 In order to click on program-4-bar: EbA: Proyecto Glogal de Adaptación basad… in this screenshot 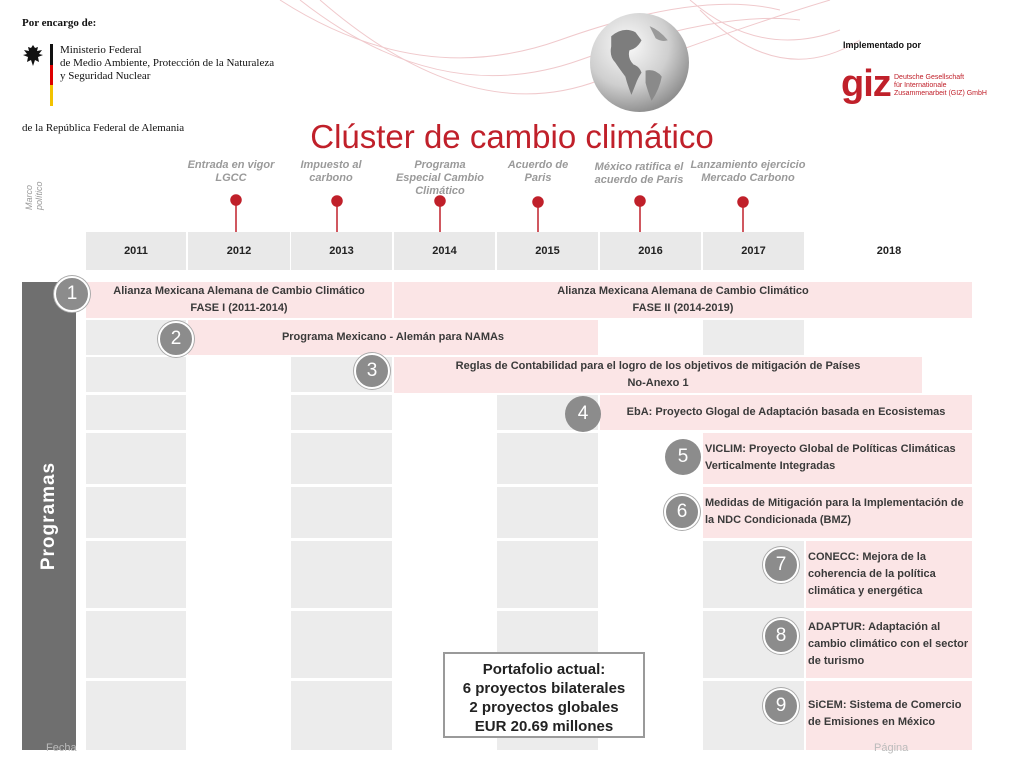, I will do `click(786, 412)`.